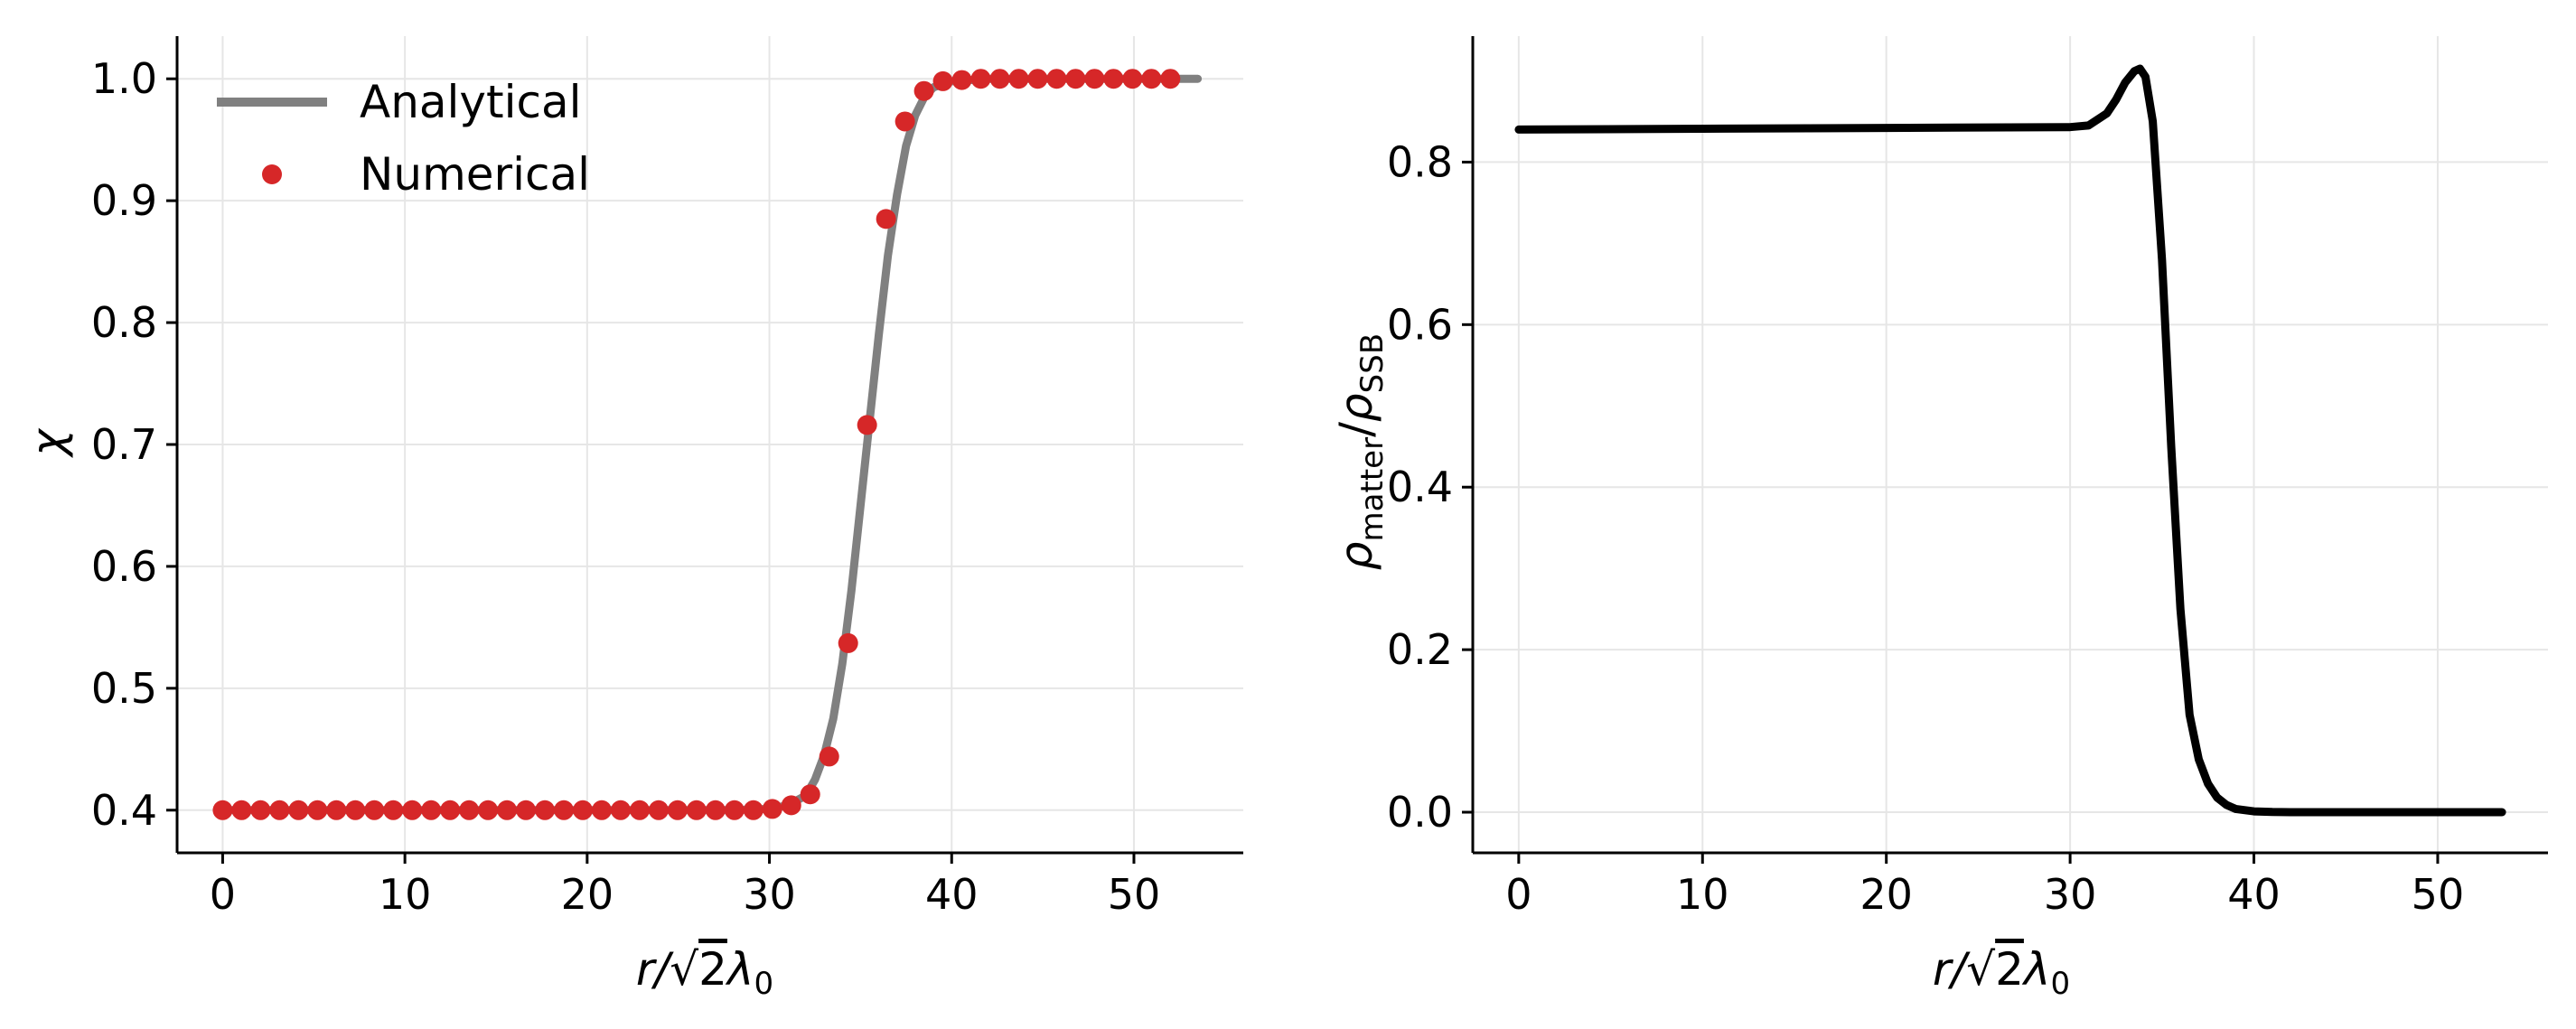 This screenshot has height=1029, width=2576. I want to click on chi-legend: Analytical Numerical, so click(403, 138).